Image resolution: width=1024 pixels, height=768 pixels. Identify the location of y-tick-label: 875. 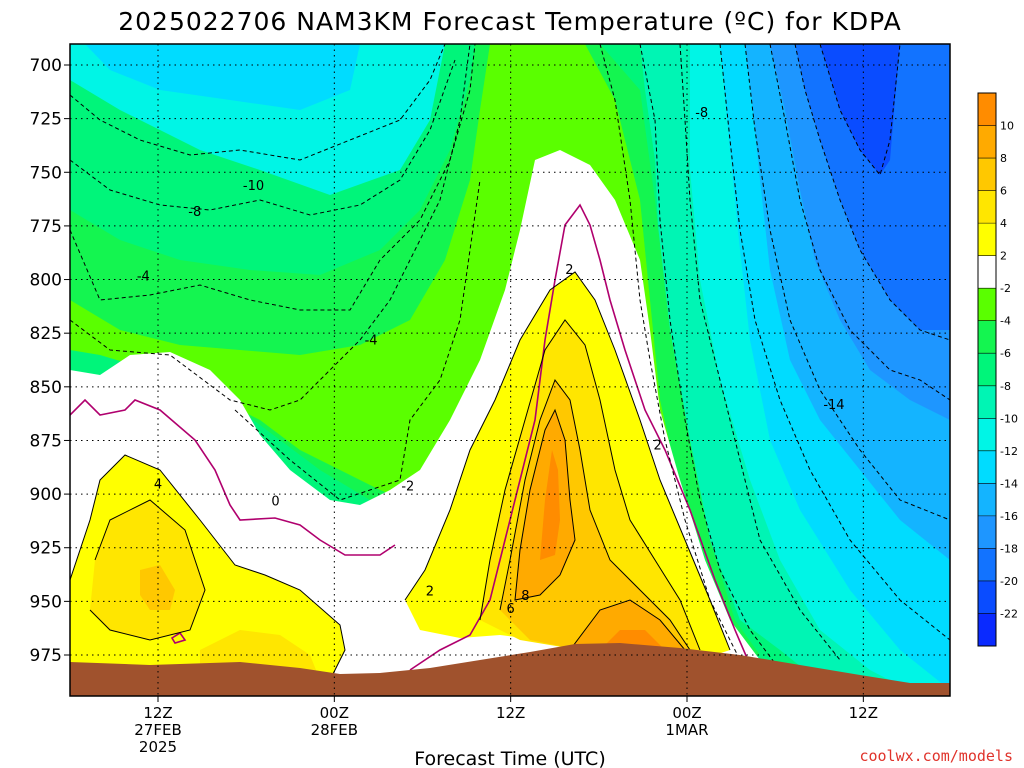
(46, 441).